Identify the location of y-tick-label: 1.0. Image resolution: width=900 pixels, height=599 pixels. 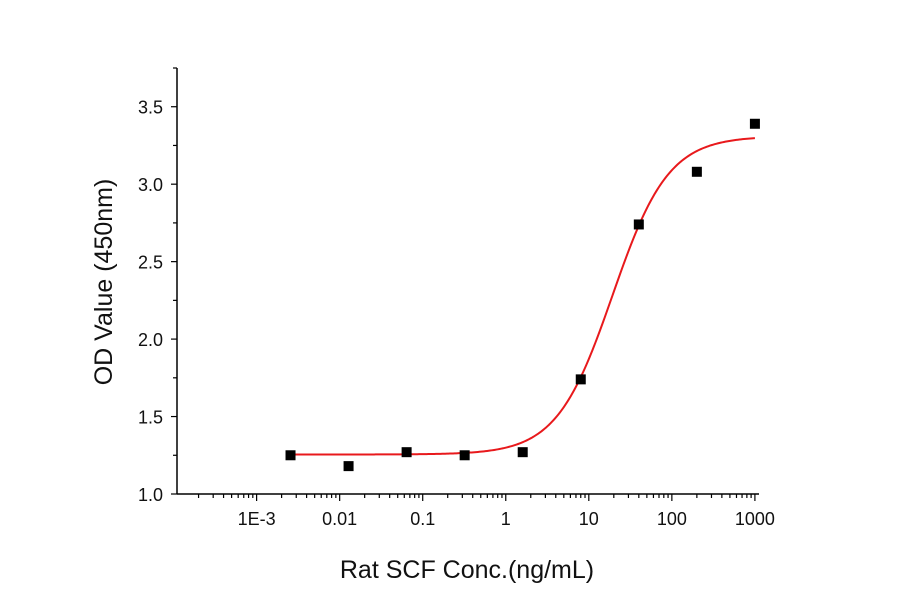
(150, 495).